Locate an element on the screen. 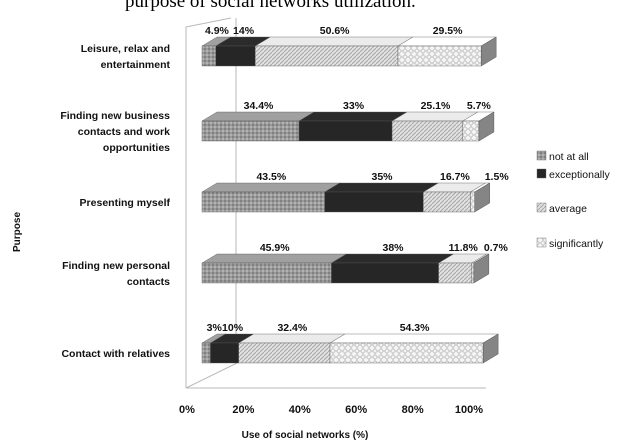 This screenshot has height=443, width=621. data-label: 45.9% is located at coordinates (275, 248).